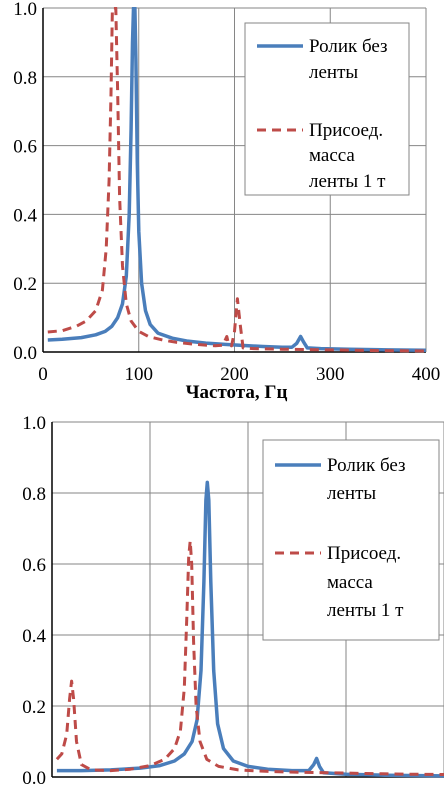  Describe the element at coordinates (139, 374) in the screenshot. I see `x-tick-label: 100` at that location.